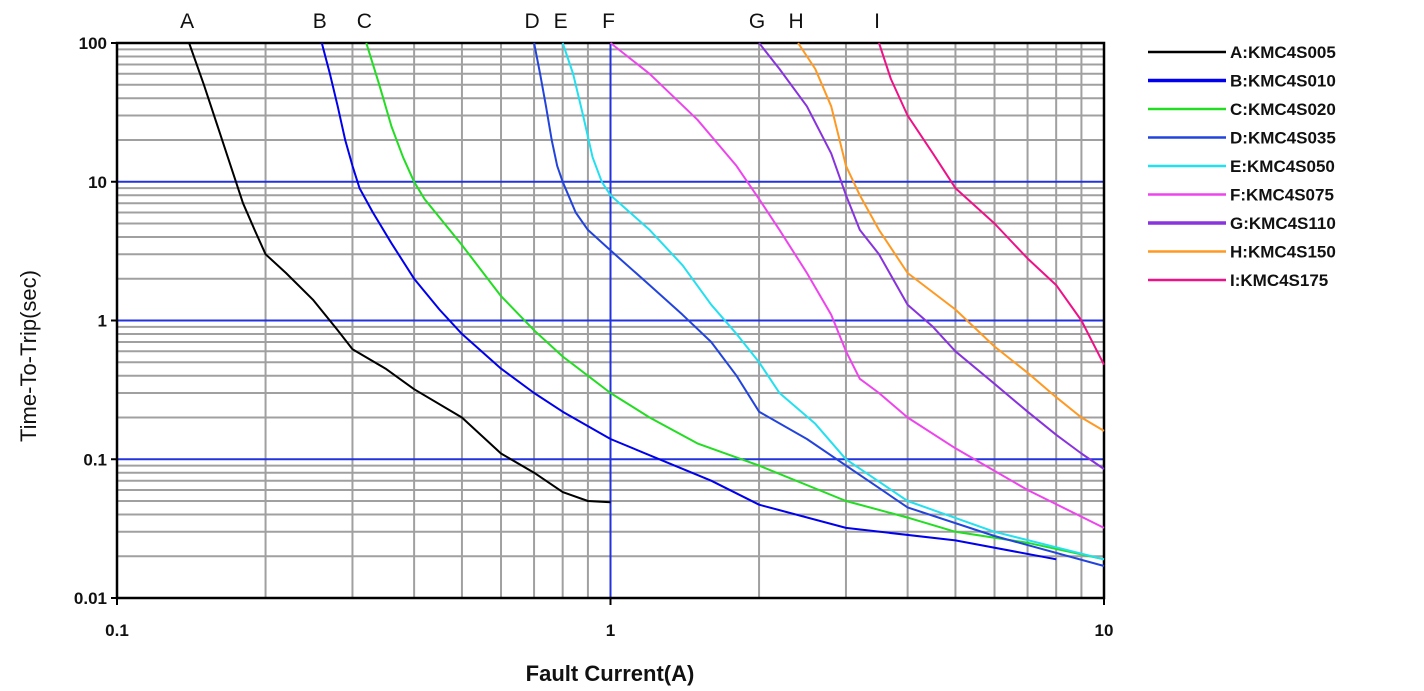  What do you see at coordinates (877, 21) in the screenshot?
I see `curve-letter-I: I` at bounding box center [877, 21].